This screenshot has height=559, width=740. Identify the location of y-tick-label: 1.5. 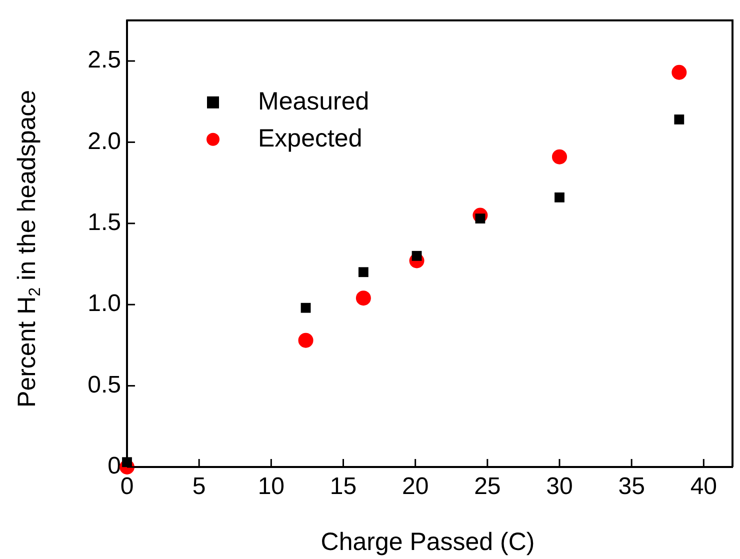
(104, 222).